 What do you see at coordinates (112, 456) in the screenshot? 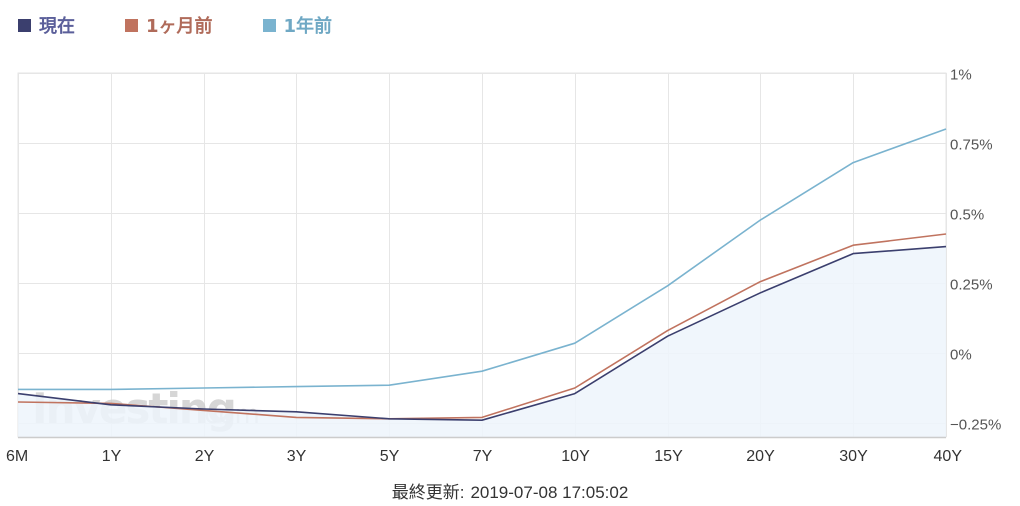
I see `x-tick-label: 1Y` at bounding box center [112, 456].